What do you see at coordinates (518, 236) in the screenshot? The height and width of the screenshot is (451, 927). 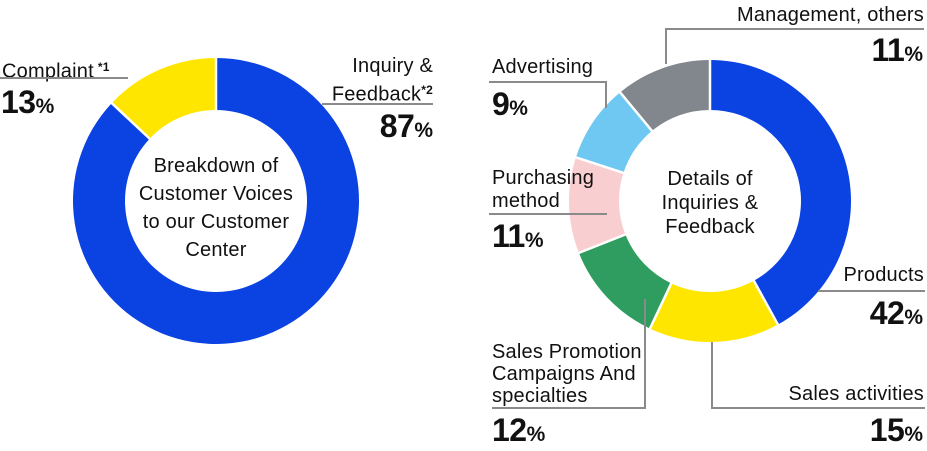 I see `purchasing-method-value: 11%` at bounding box center [518, 236].